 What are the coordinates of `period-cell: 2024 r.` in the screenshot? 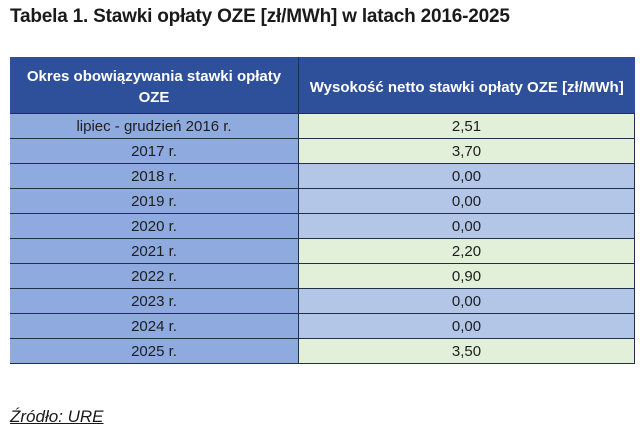 It's located at (154, 326).